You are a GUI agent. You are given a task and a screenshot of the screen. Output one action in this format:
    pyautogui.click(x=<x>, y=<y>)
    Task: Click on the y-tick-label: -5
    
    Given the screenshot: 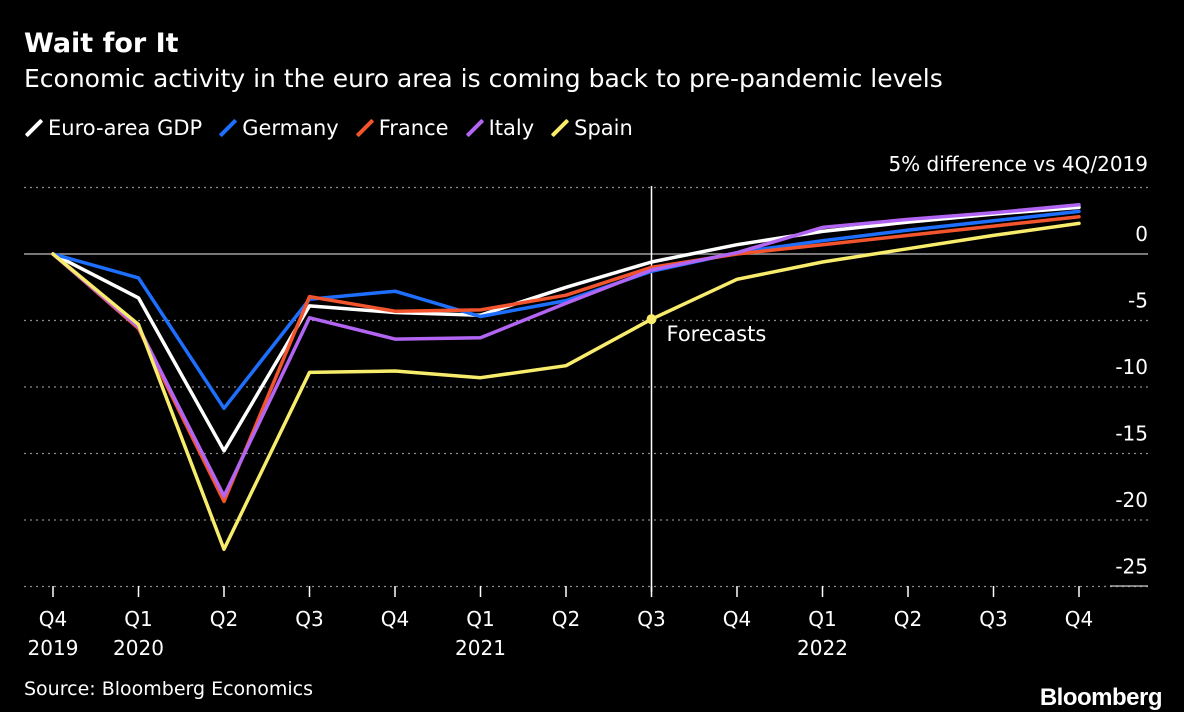 What is the action you would take?
    pyautogui.click(x=1138, y=301)
    